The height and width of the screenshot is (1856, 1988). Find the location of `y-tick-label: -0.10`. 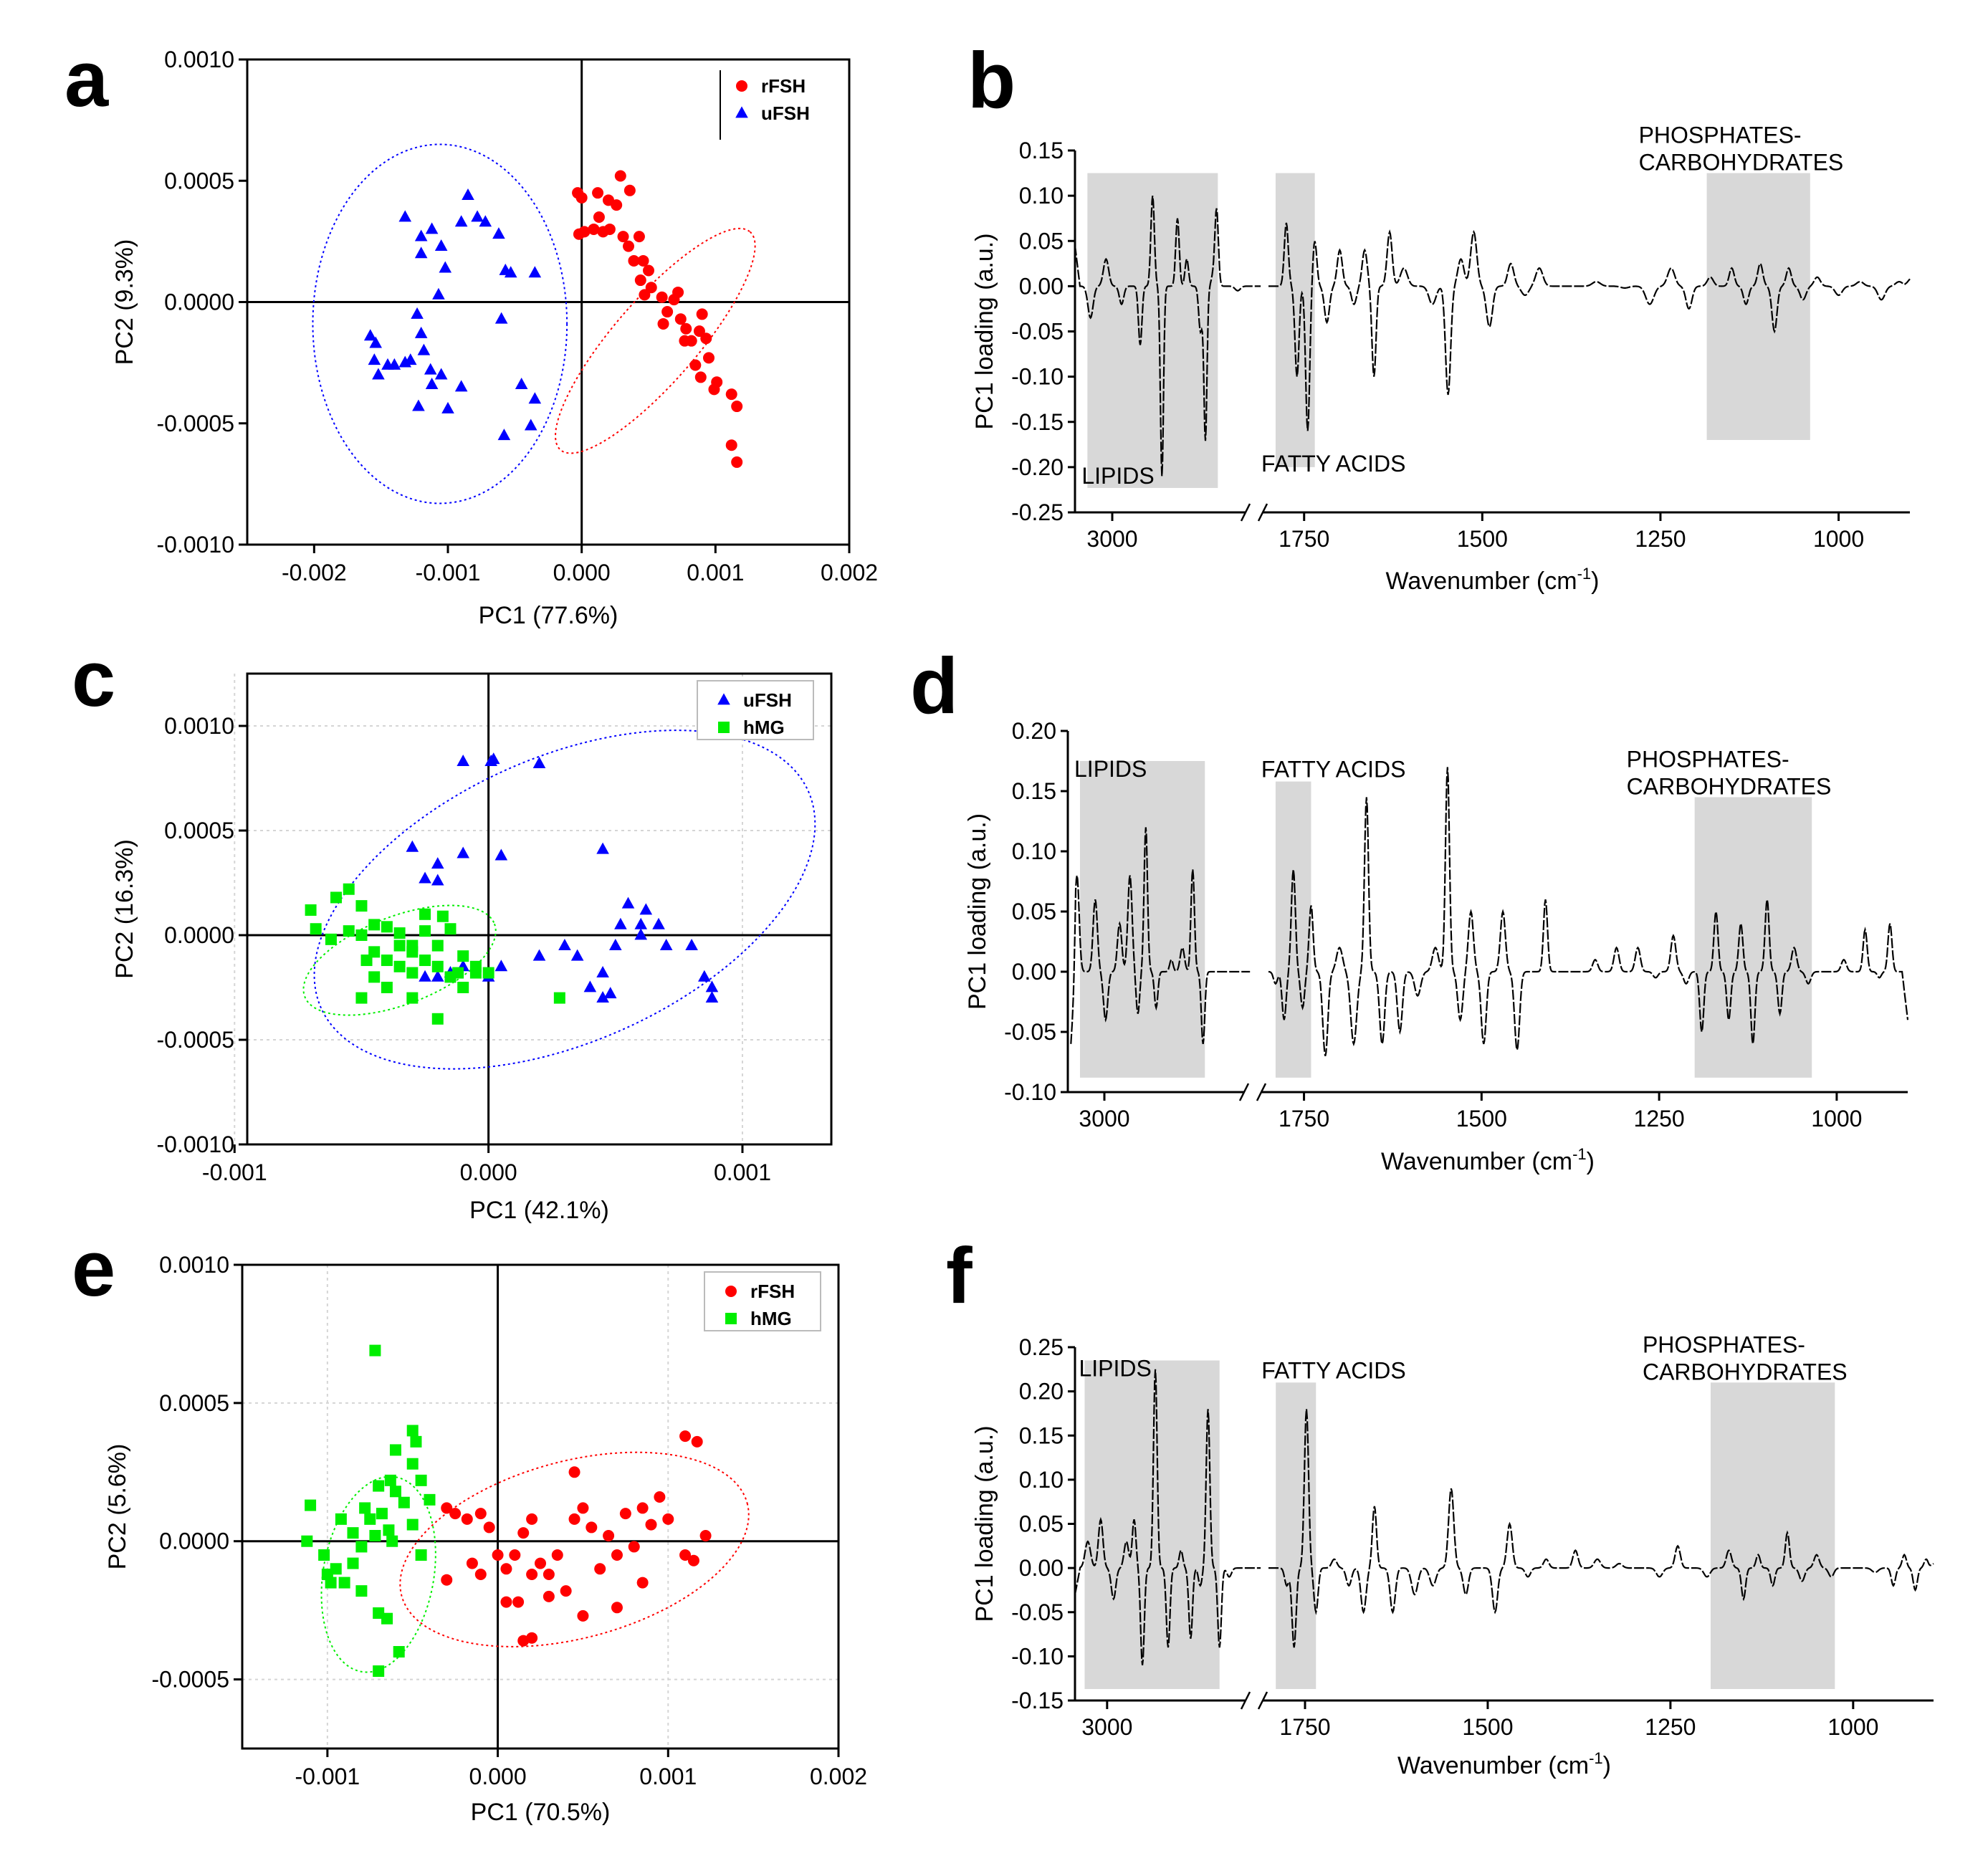

y-tick-label: -0.10 is located at coordinates (1030, 1092).